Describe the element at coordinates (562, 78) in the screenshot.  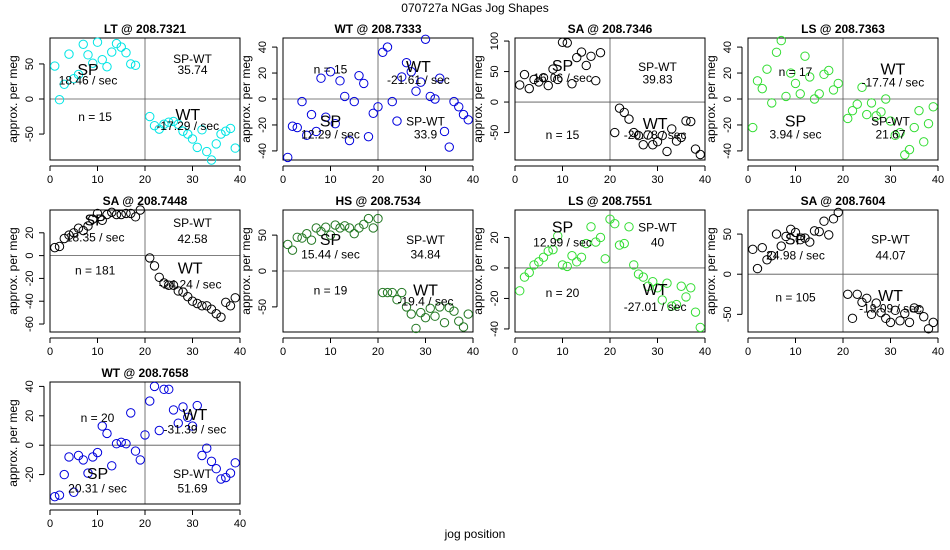
I see `annotation: 16.06 / sec` at that location.